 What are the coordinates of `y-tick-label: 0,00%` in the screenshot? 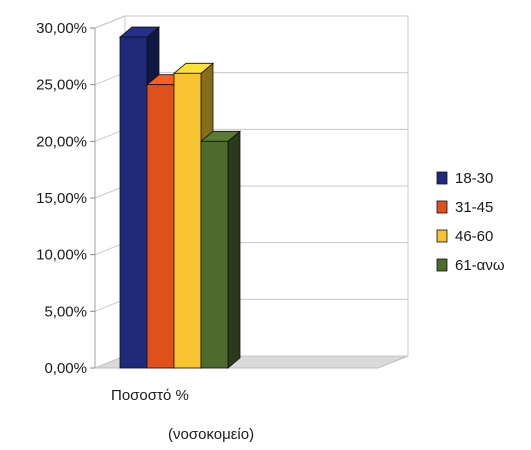 It's located at (65, 368).